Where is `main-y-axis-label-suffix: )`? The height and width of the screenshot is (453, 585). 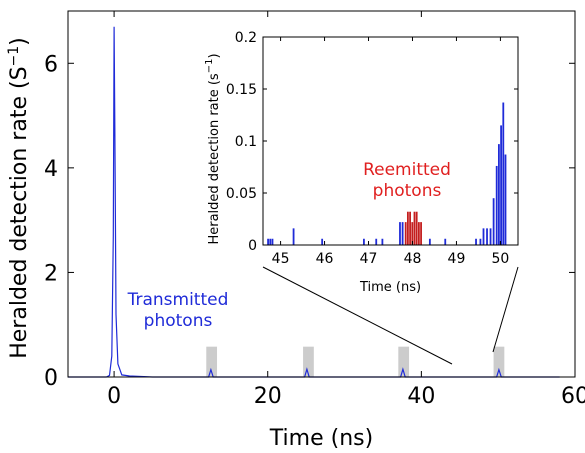 main-y-axis-label-suffix: ) is located at coordinates (19, 41).